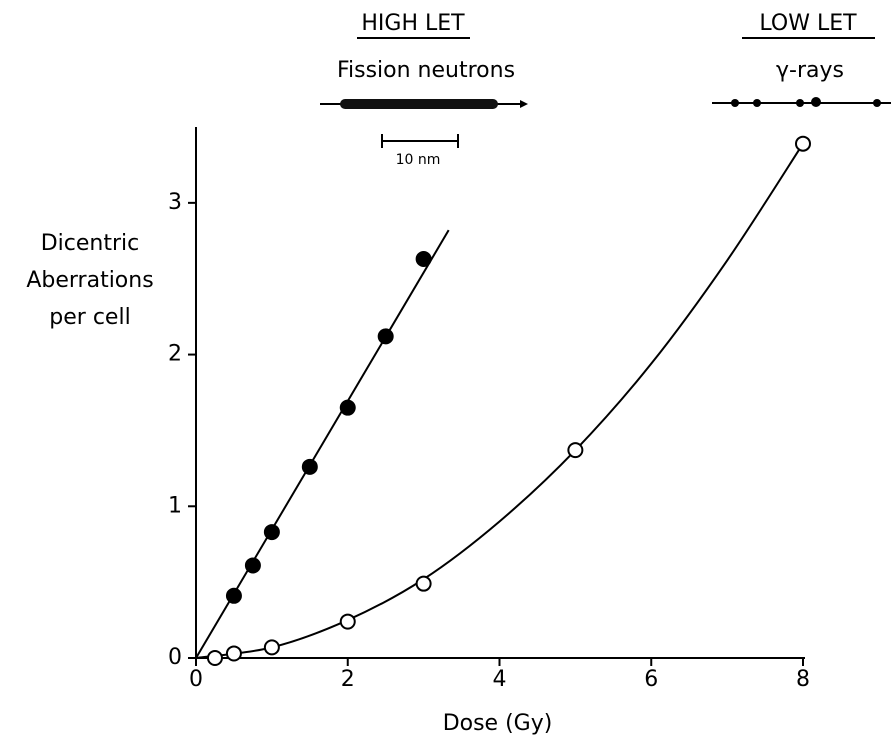  What do you see at coordinates (175, 505) in the screenshot?
I see `y-tick-label: 1` at bounding box center [175, 505].